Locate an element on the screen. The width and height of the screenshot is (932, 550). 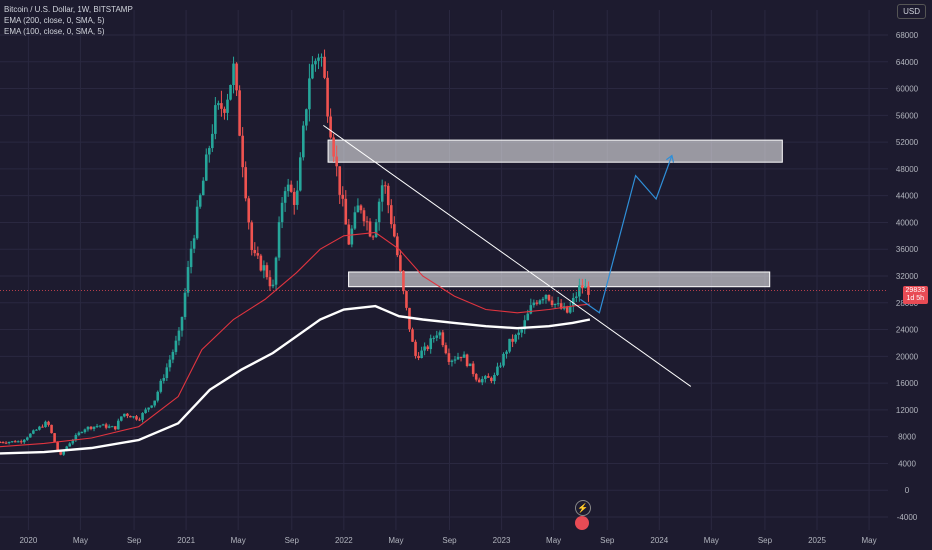
bar-countdown: 1d 5h is located at coordinates (915, 298).